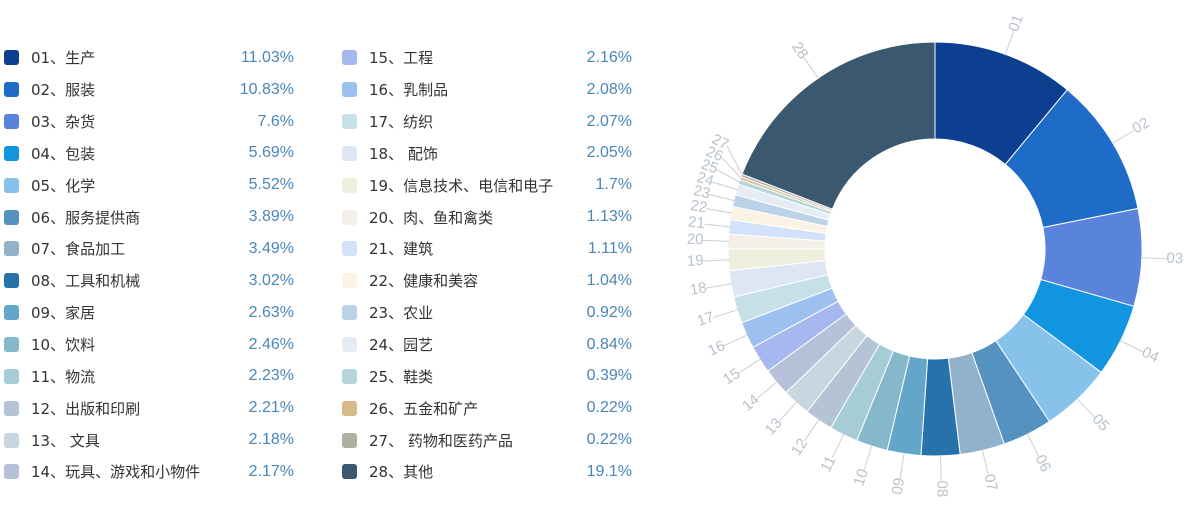  Describe the element at coordinates (487, 345) in the screenshot. I see `legend-item-24: 24、园艺 0.84%` at that location.